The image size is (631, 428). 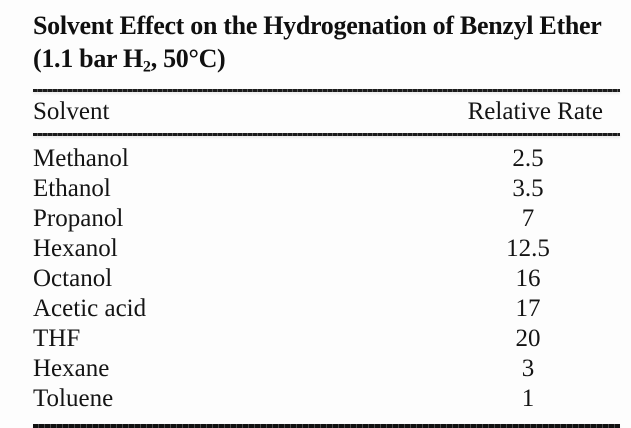 I want to click on table-row-propanol: Propanol 7, so click(x=326, y=219).